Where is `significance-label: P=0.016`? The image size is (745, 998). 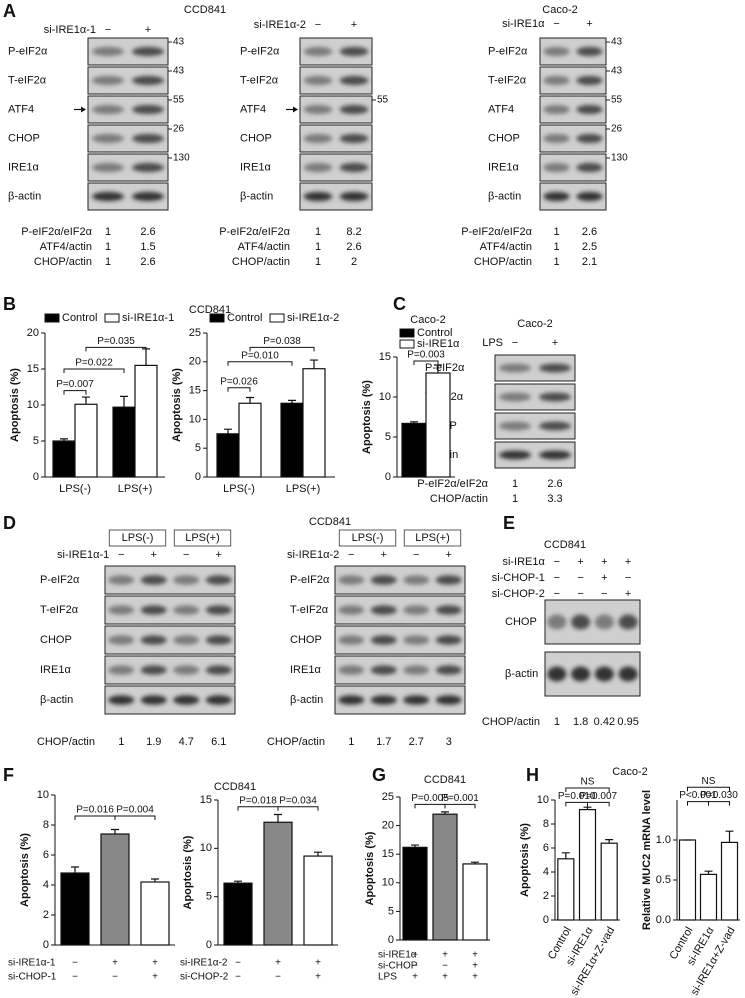 significance-label: P=0.016 is located at coordinates (95, 810).